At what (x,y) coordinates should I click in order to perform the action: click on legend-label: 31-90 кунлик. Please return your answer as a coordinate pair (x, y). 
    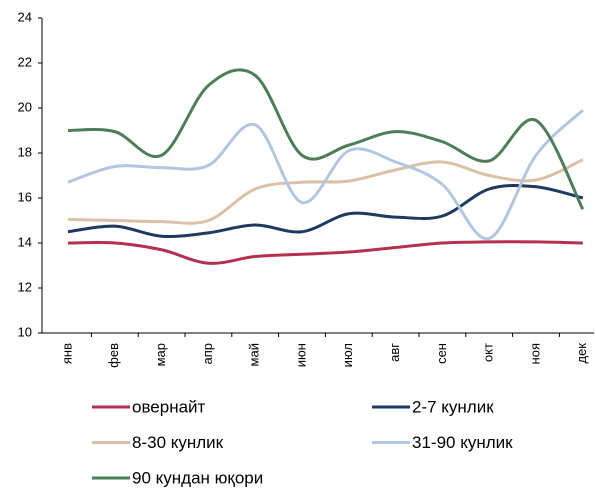
    Looking at the image, I should click on (462, 442).